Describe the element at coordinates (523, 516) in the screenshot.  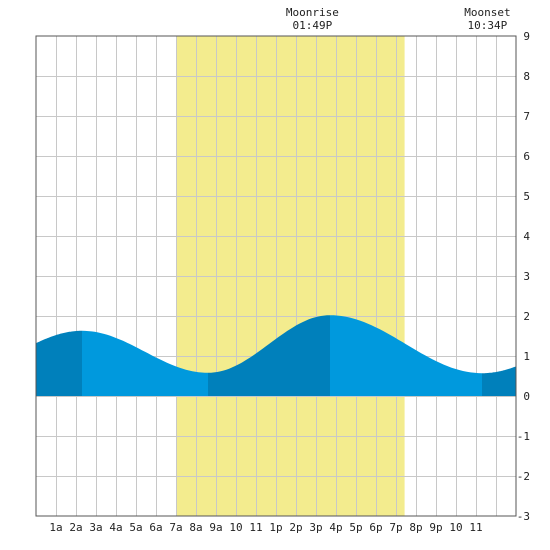
I see `y-tick-label: -3` at that location.